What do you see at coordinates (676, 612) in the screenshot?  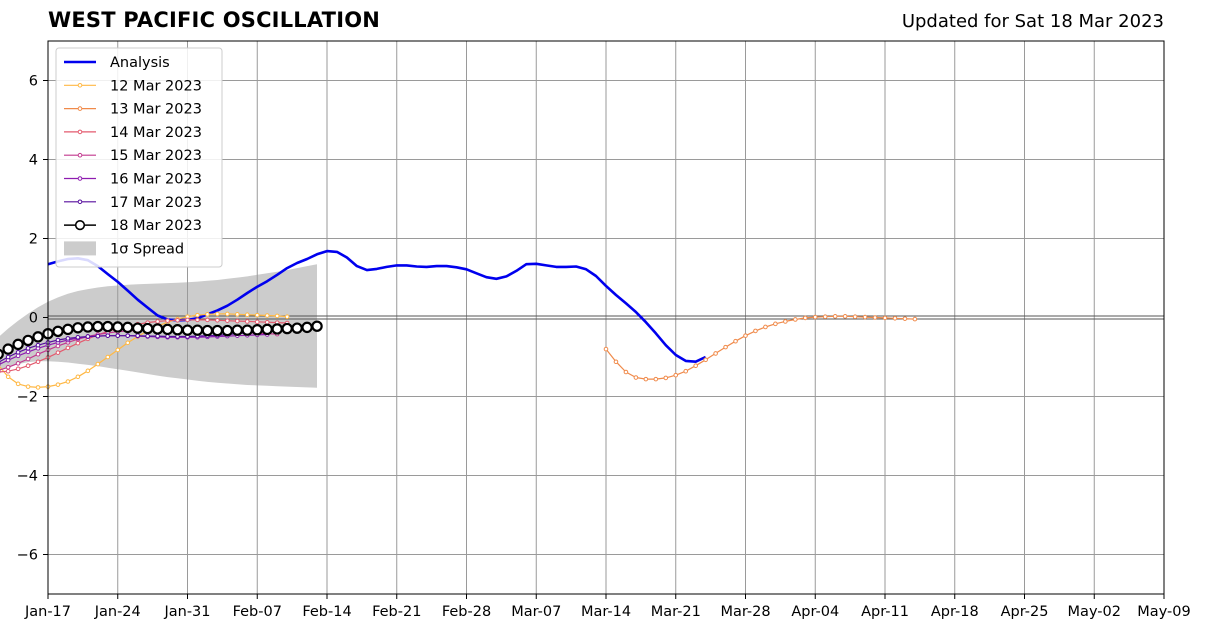 I see `x-tick-label: Mar-21` at bounding box center [676, 612].